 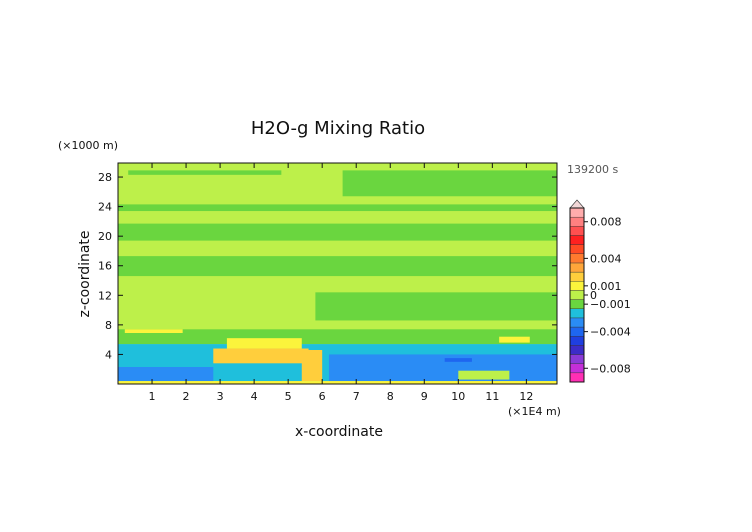 I want to click on x-tick-label: 8, so click(x=390, y=396).